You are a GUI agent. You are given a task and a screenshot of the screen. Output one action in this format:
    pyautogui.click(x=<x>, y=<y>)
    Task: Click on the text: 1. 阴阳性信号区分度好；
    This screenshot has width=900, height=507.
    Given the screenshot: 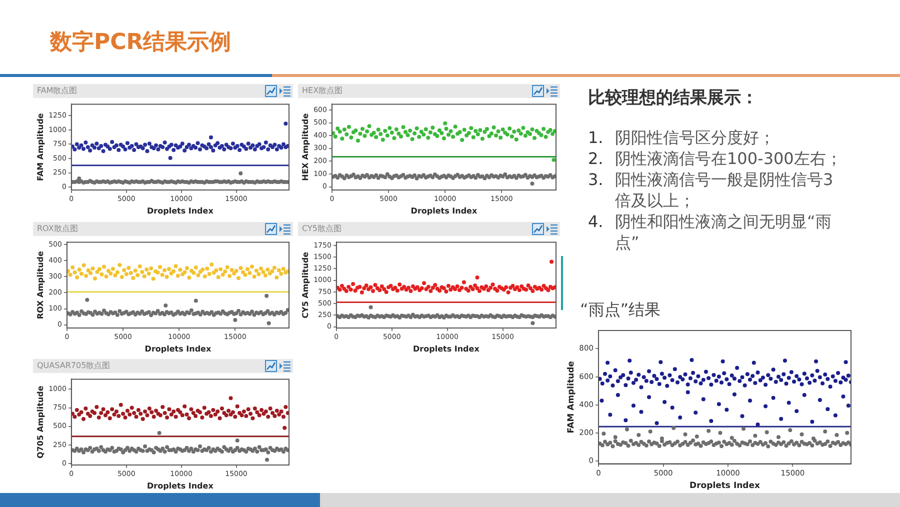 What is the action you would take?
    pyautogui.click(x=682, y=137)
    